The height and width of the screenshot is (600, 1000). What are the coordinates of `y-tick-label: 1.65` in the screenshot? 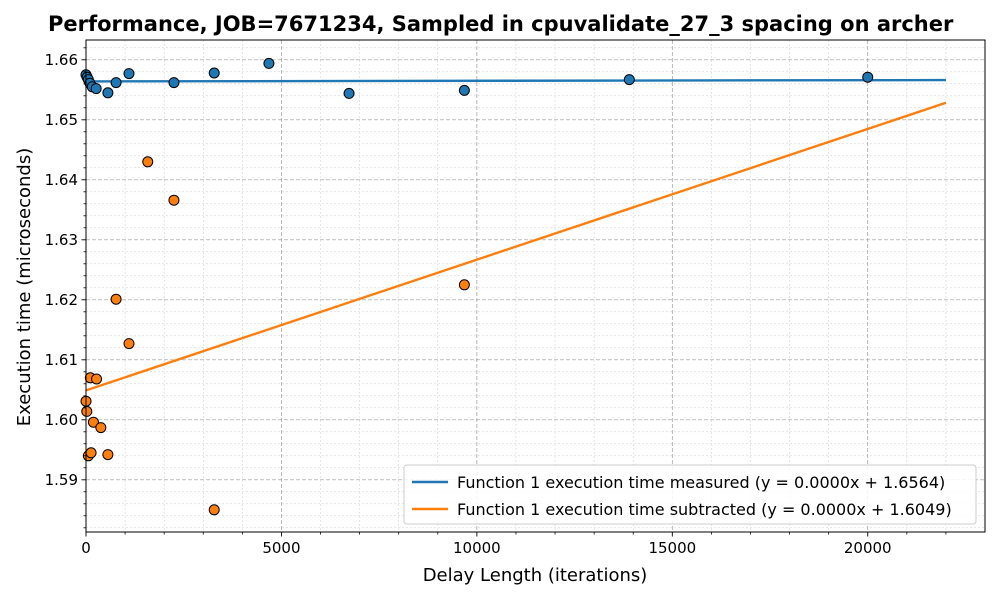 It's located at (61, 120).